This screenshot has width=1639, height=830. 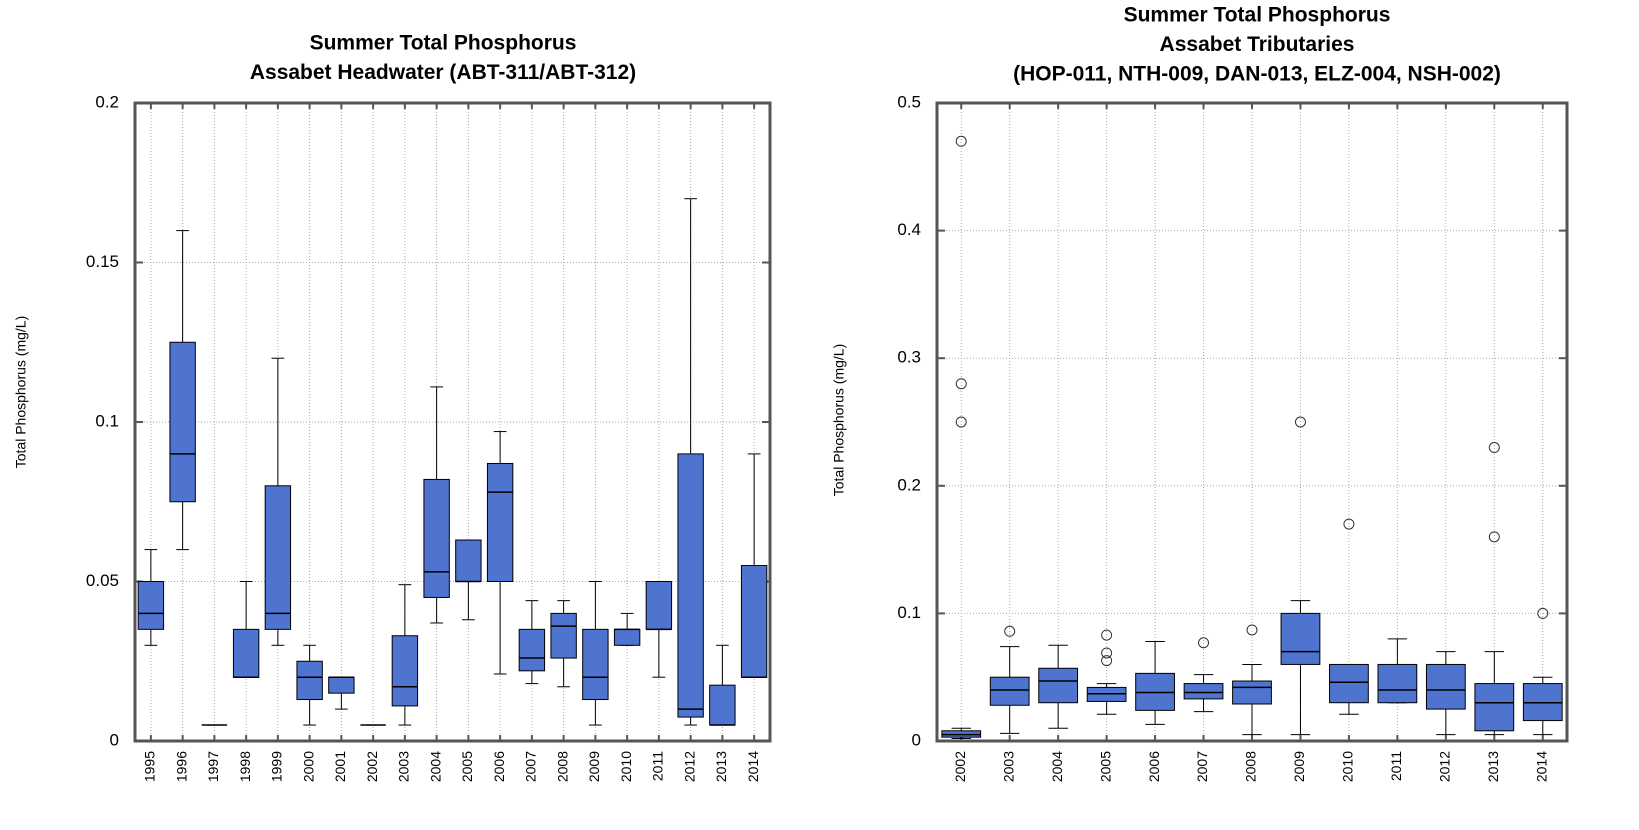 What do you see at coordinates (443, 72) in the screenshot?
I see `chart-subtitle: Assabet Headwater (ABT-311/ABT-312)` at bounding box center [443, 72].